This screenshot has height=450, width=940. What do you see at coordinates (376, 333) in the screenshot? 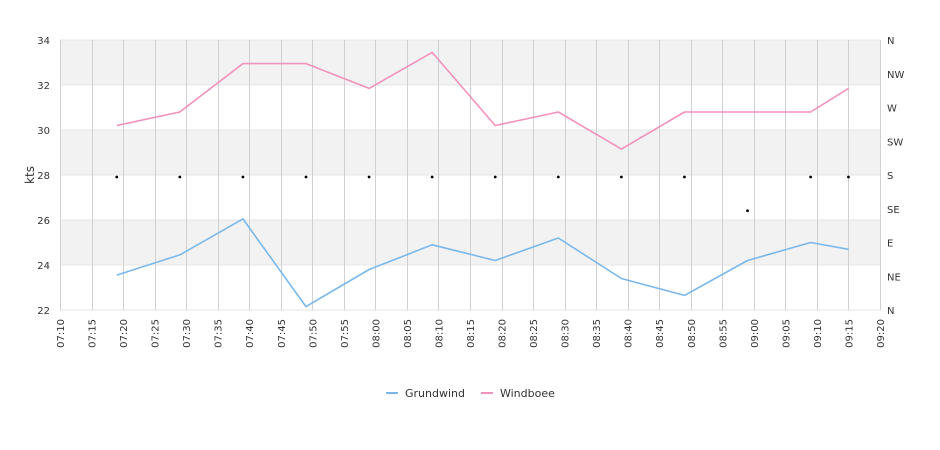
I see `x-tick-label: 08:00` at bounding box center [376, 333].